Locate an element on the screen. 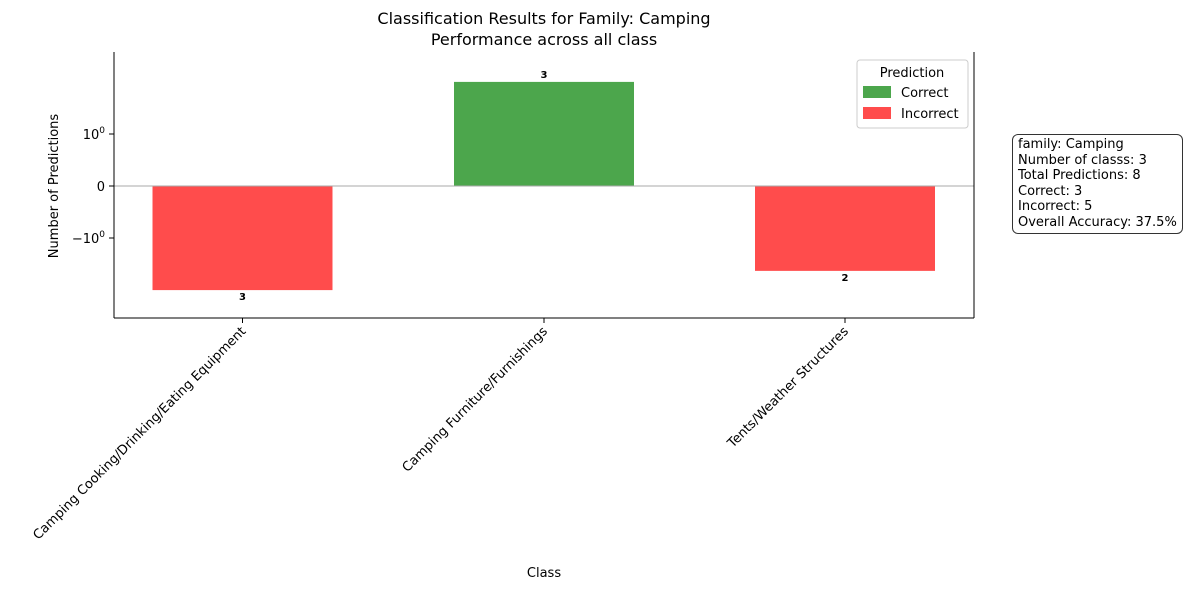  legend-label-correct: Correct is located at coordinates (924, 93).